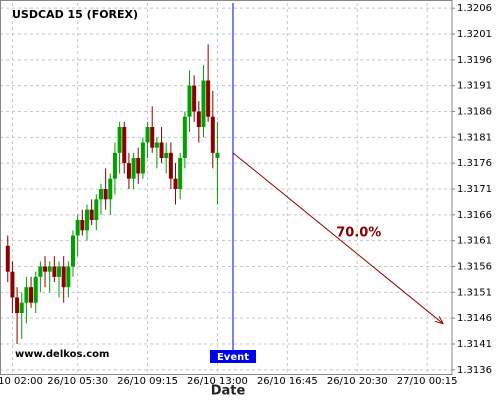 This screenshot has height=400, width=500. What do you see at coordinates (474, 34) in the screenshot?
I see `y-tick-label: 1.3201` at bounding box center [474, 34].